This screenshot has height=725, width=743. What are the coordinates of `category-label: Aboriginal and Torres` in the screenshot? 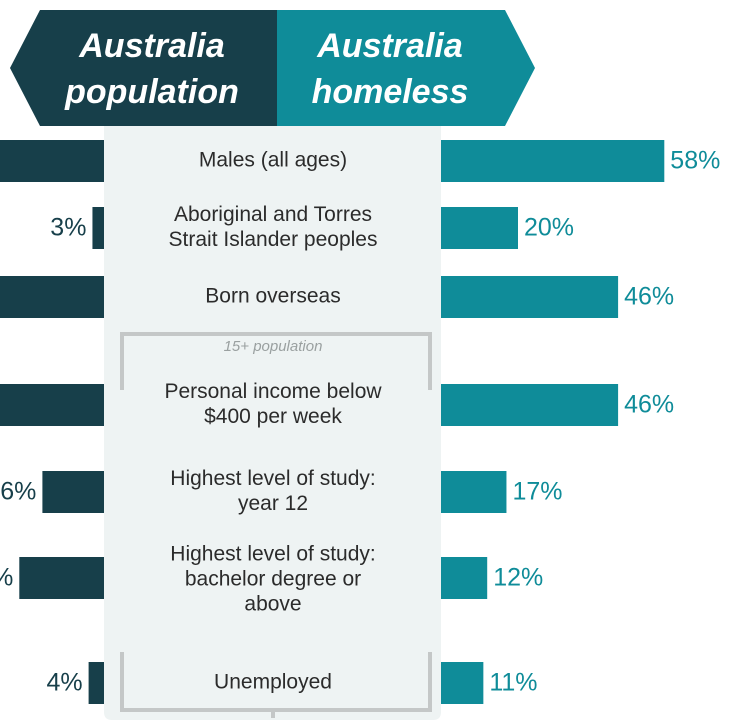 It's located at (273, 214).